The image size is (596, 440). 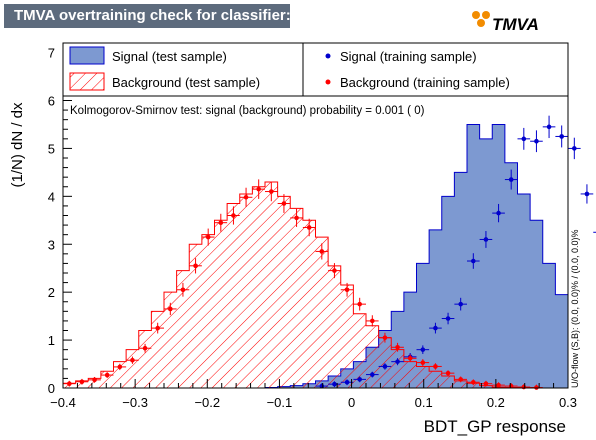 I want to click on logo-text: TMVA, so click(x=515, y=24).